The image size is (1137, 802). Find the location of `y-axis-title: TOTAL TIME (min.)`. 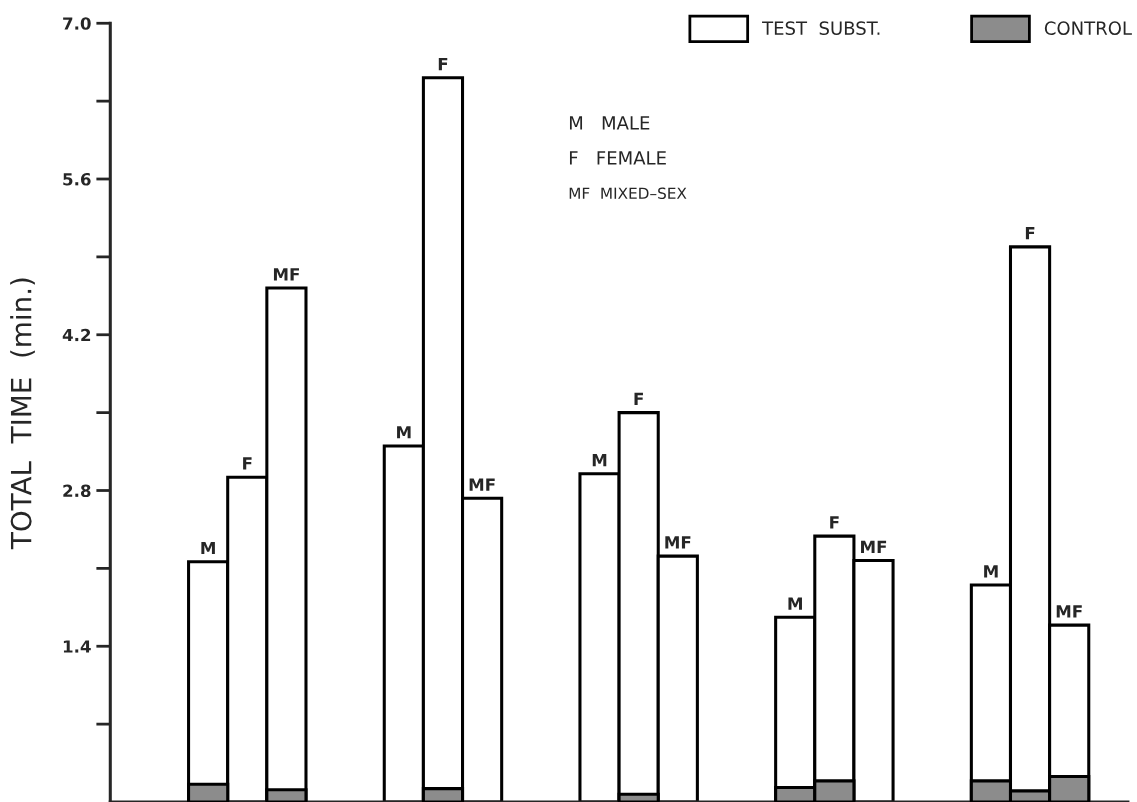

y-axis-title: TOTAL TIME (min.) is located at coordinates (22, 414).